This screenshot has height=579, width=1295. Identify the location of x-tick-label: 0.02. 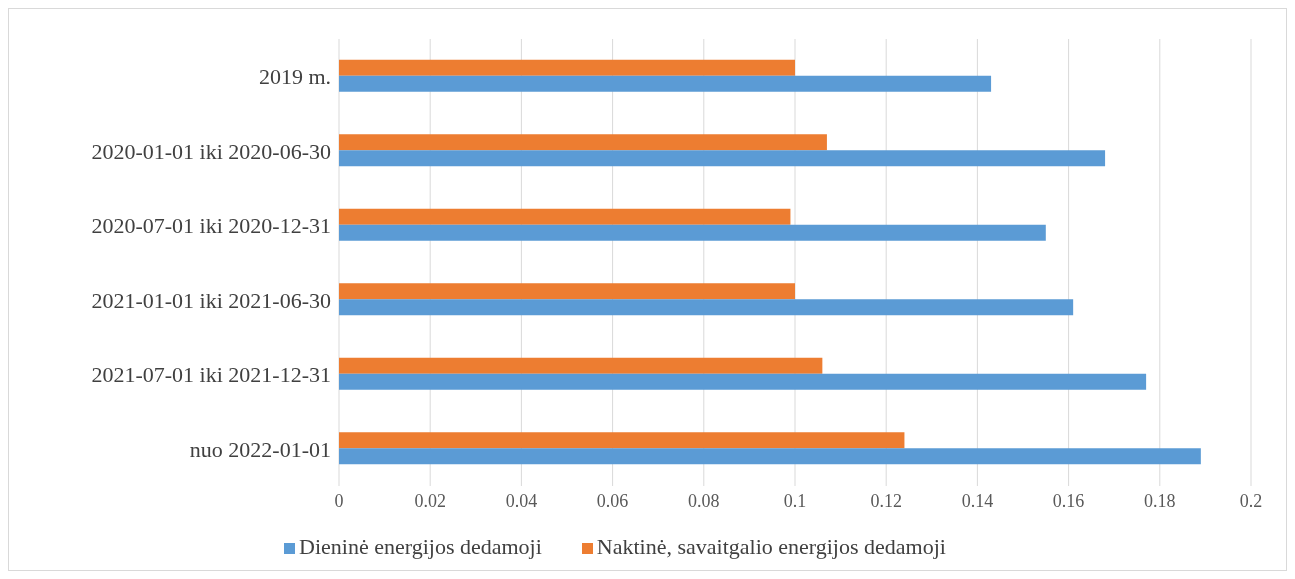
(430, 500).